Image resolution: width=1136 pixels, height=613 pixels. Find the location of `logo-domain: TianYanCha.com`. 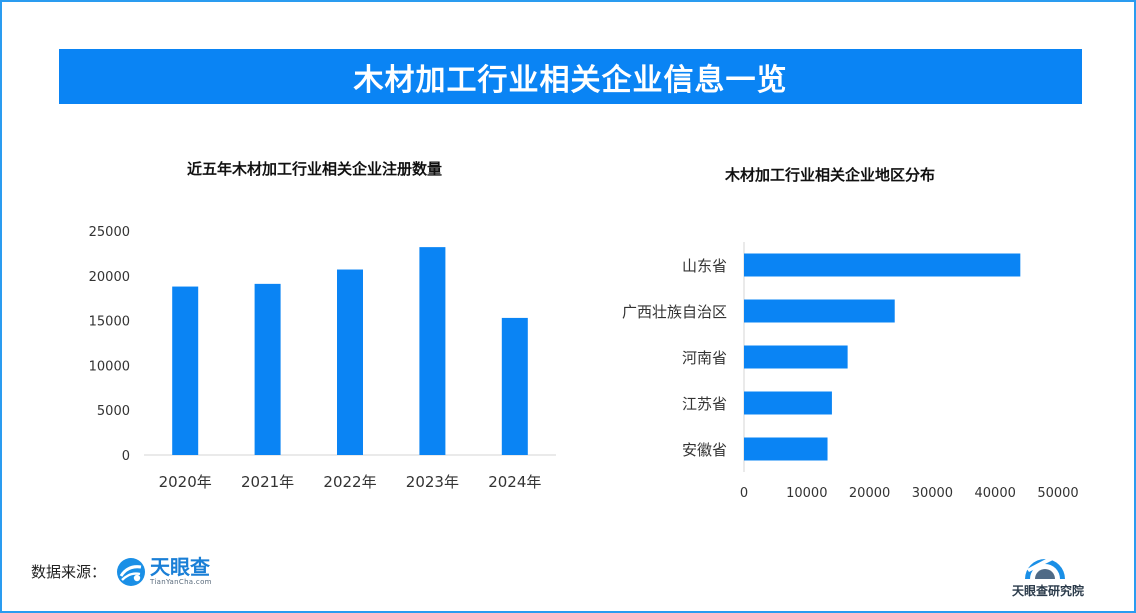

logo-domain: TianYanCha.com is located at coordinates (181, 582).